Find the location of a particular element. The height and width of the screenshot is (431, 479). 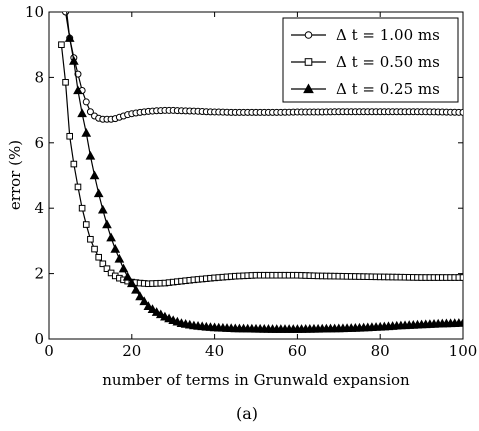

legend-label: Δ t = 0.25 ms is located at coordinates (388, 89).